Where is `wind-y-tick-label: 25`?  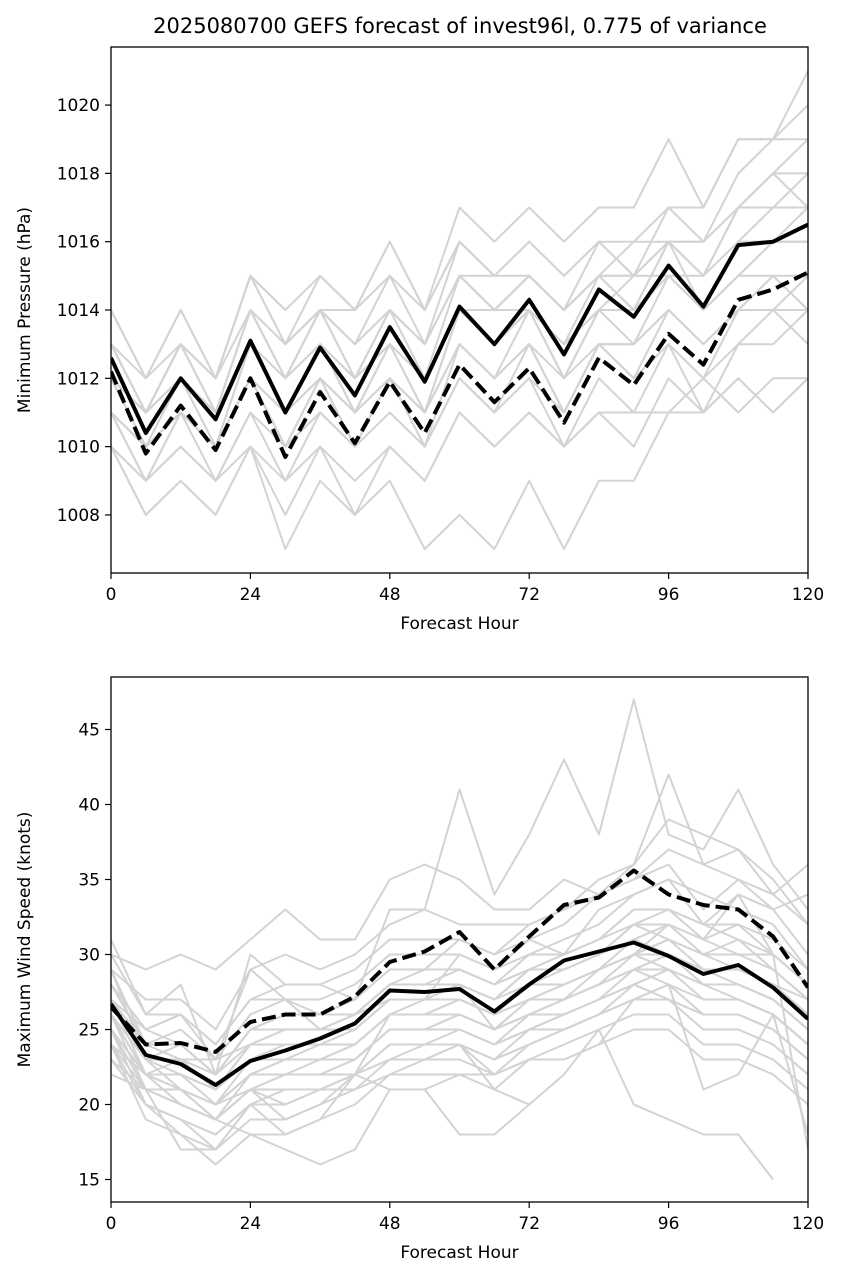
wind-y-tick-label: 25 is located at coordinates (89, 1031).